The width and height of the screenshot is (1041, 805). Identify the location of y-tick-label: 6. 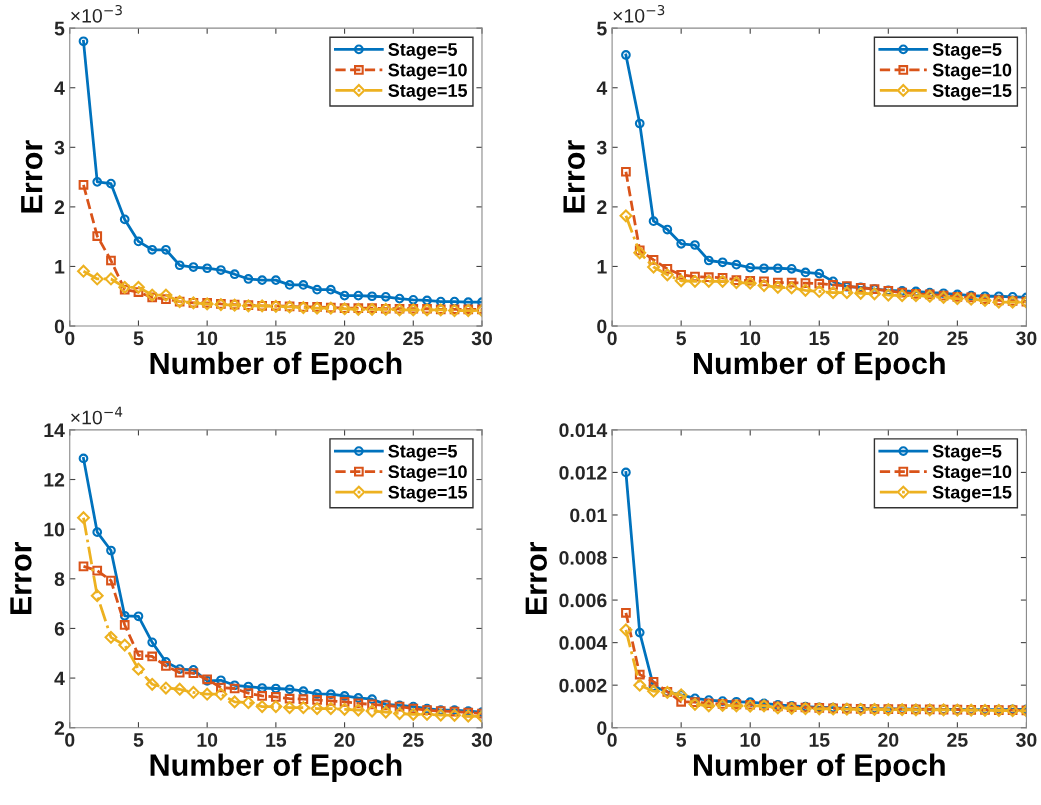
(59, 628).